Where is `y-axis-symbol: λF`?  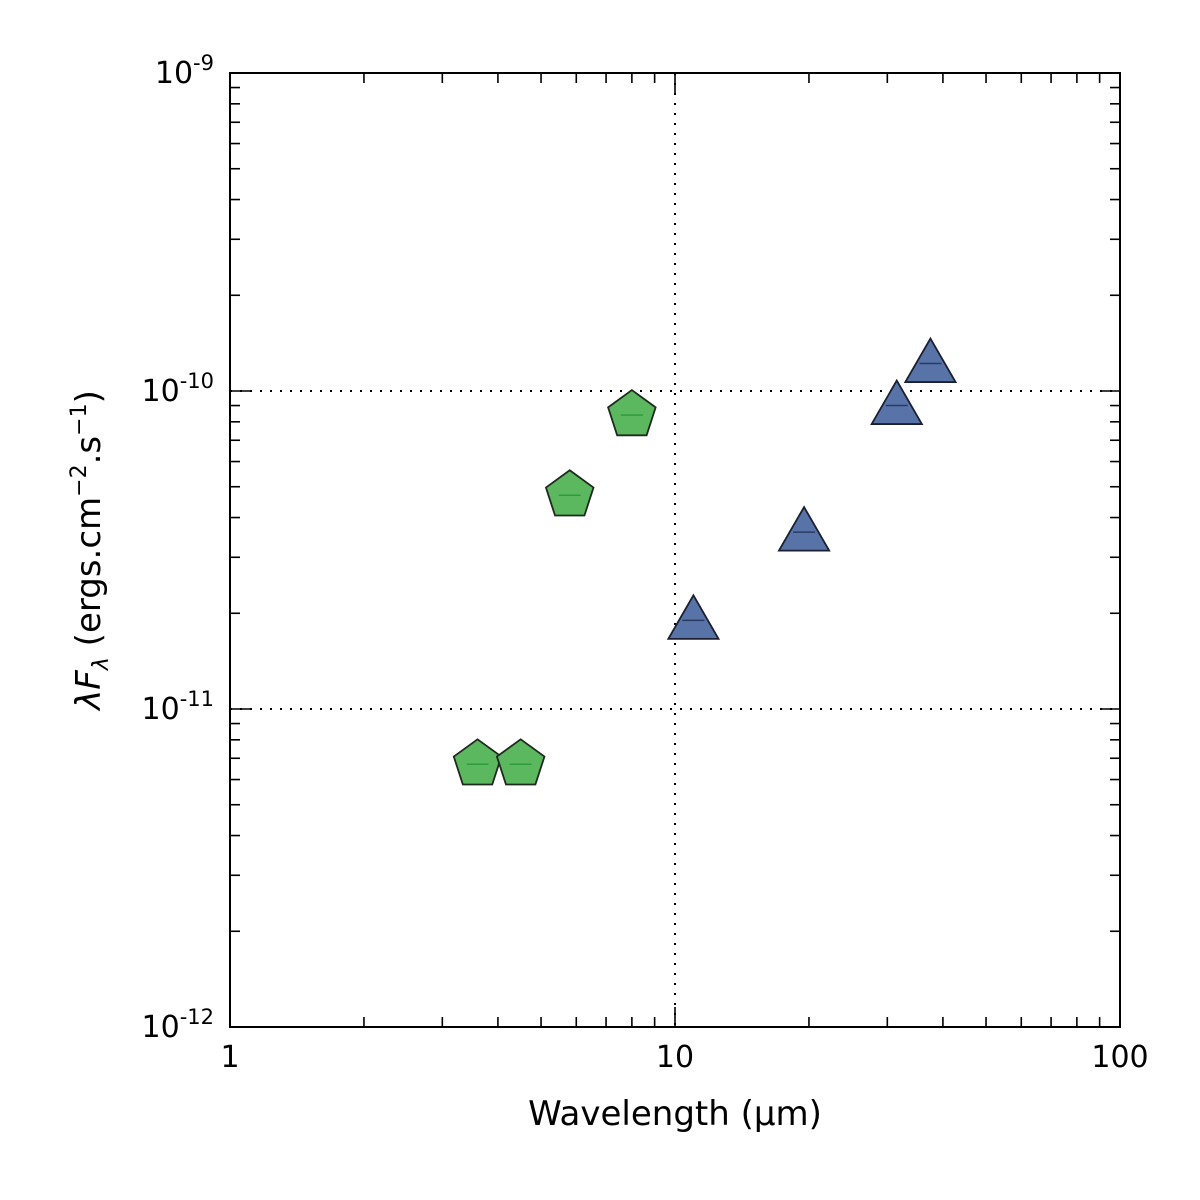 y-axis-symbol: λF is located at coordinates (89, 691).